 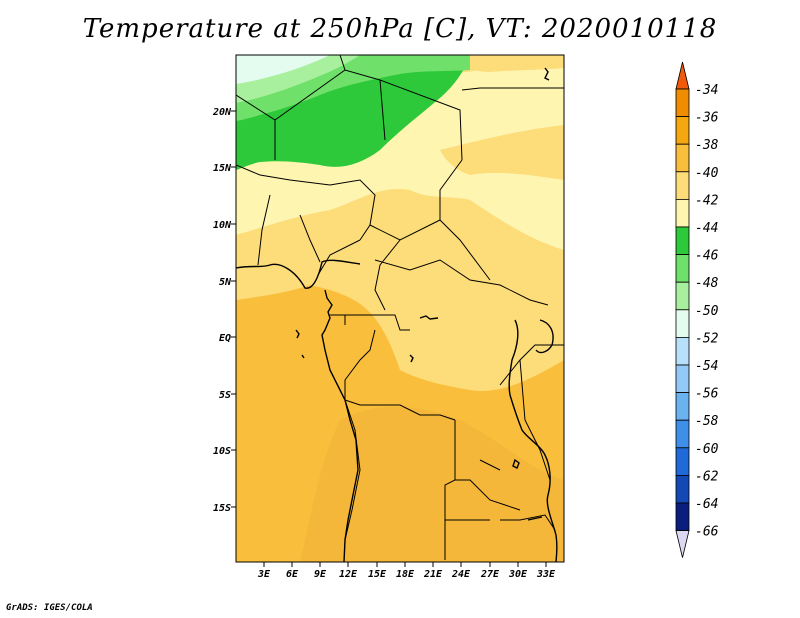 I want to click on colorbar-label: -48, so click(x=707, y=283).